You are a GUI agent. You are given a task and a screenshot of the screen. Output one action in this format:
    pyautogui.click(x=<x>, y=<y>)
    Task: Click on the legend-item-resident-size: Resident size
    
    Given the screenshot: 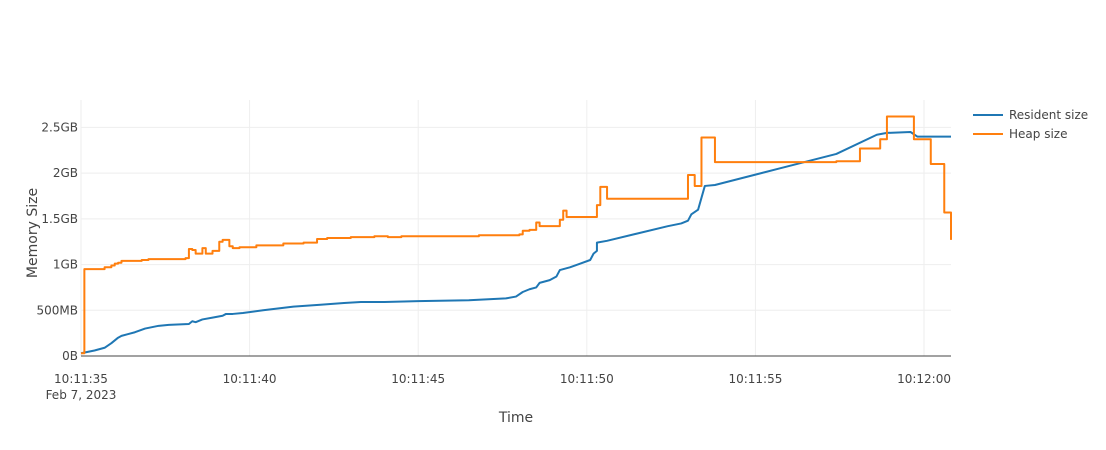 What is the action you would take?
    pyautogui.click(x=1030, y=115)
    